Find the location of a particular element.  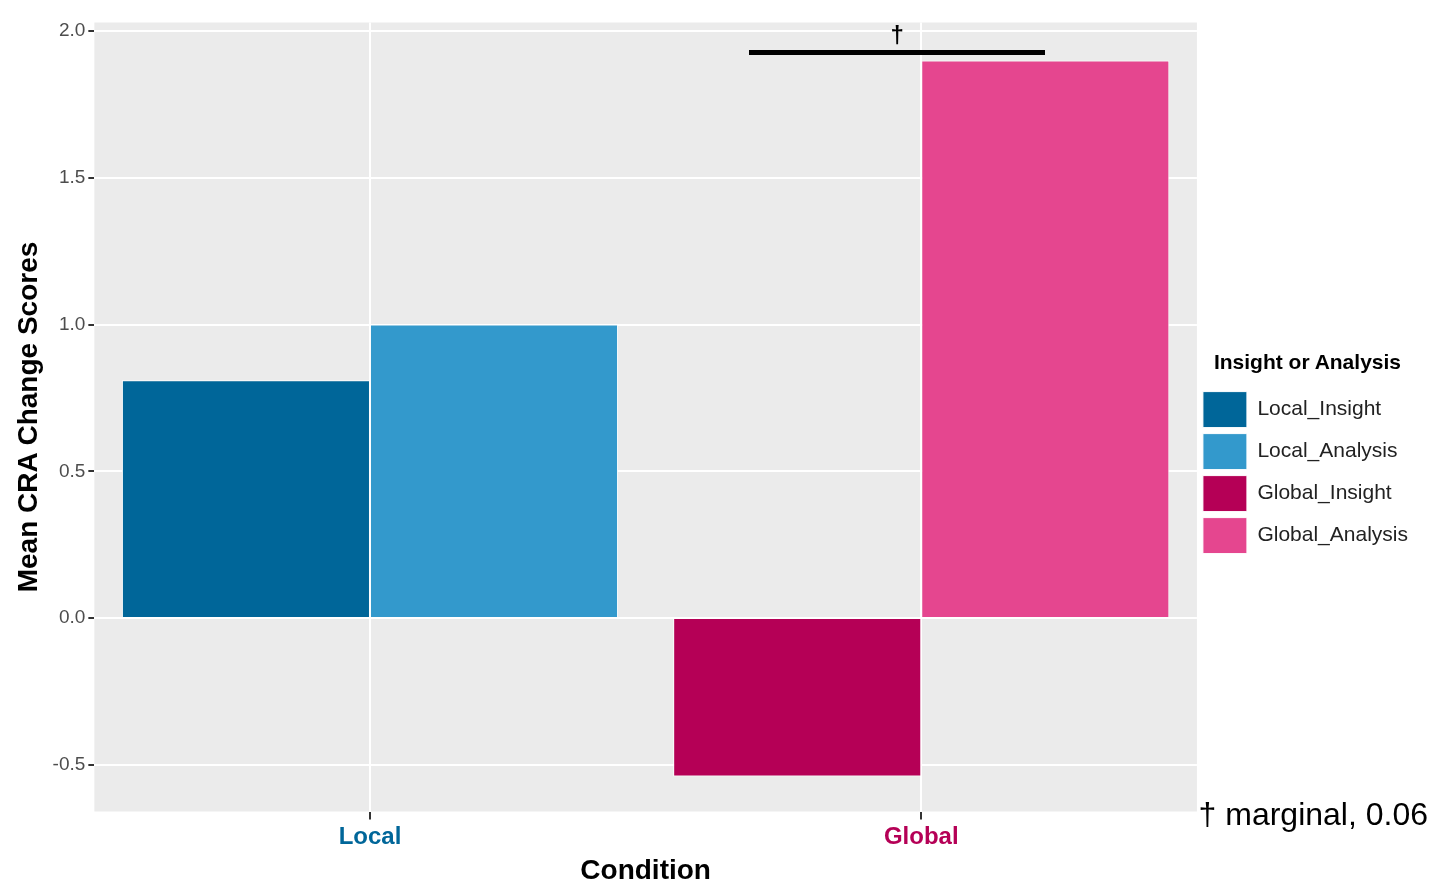

text: † marginal, 0.06 is located at coordinates (1313, 814).